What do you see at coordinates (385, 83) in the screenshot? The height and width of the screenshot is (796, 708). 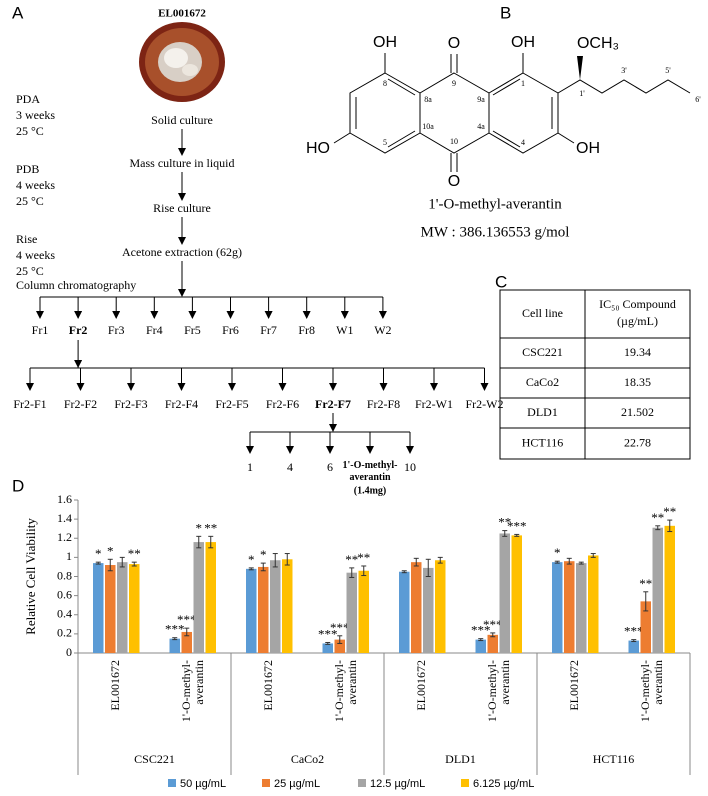 I see `atom-number: 8` at bounding box center [385, 83].